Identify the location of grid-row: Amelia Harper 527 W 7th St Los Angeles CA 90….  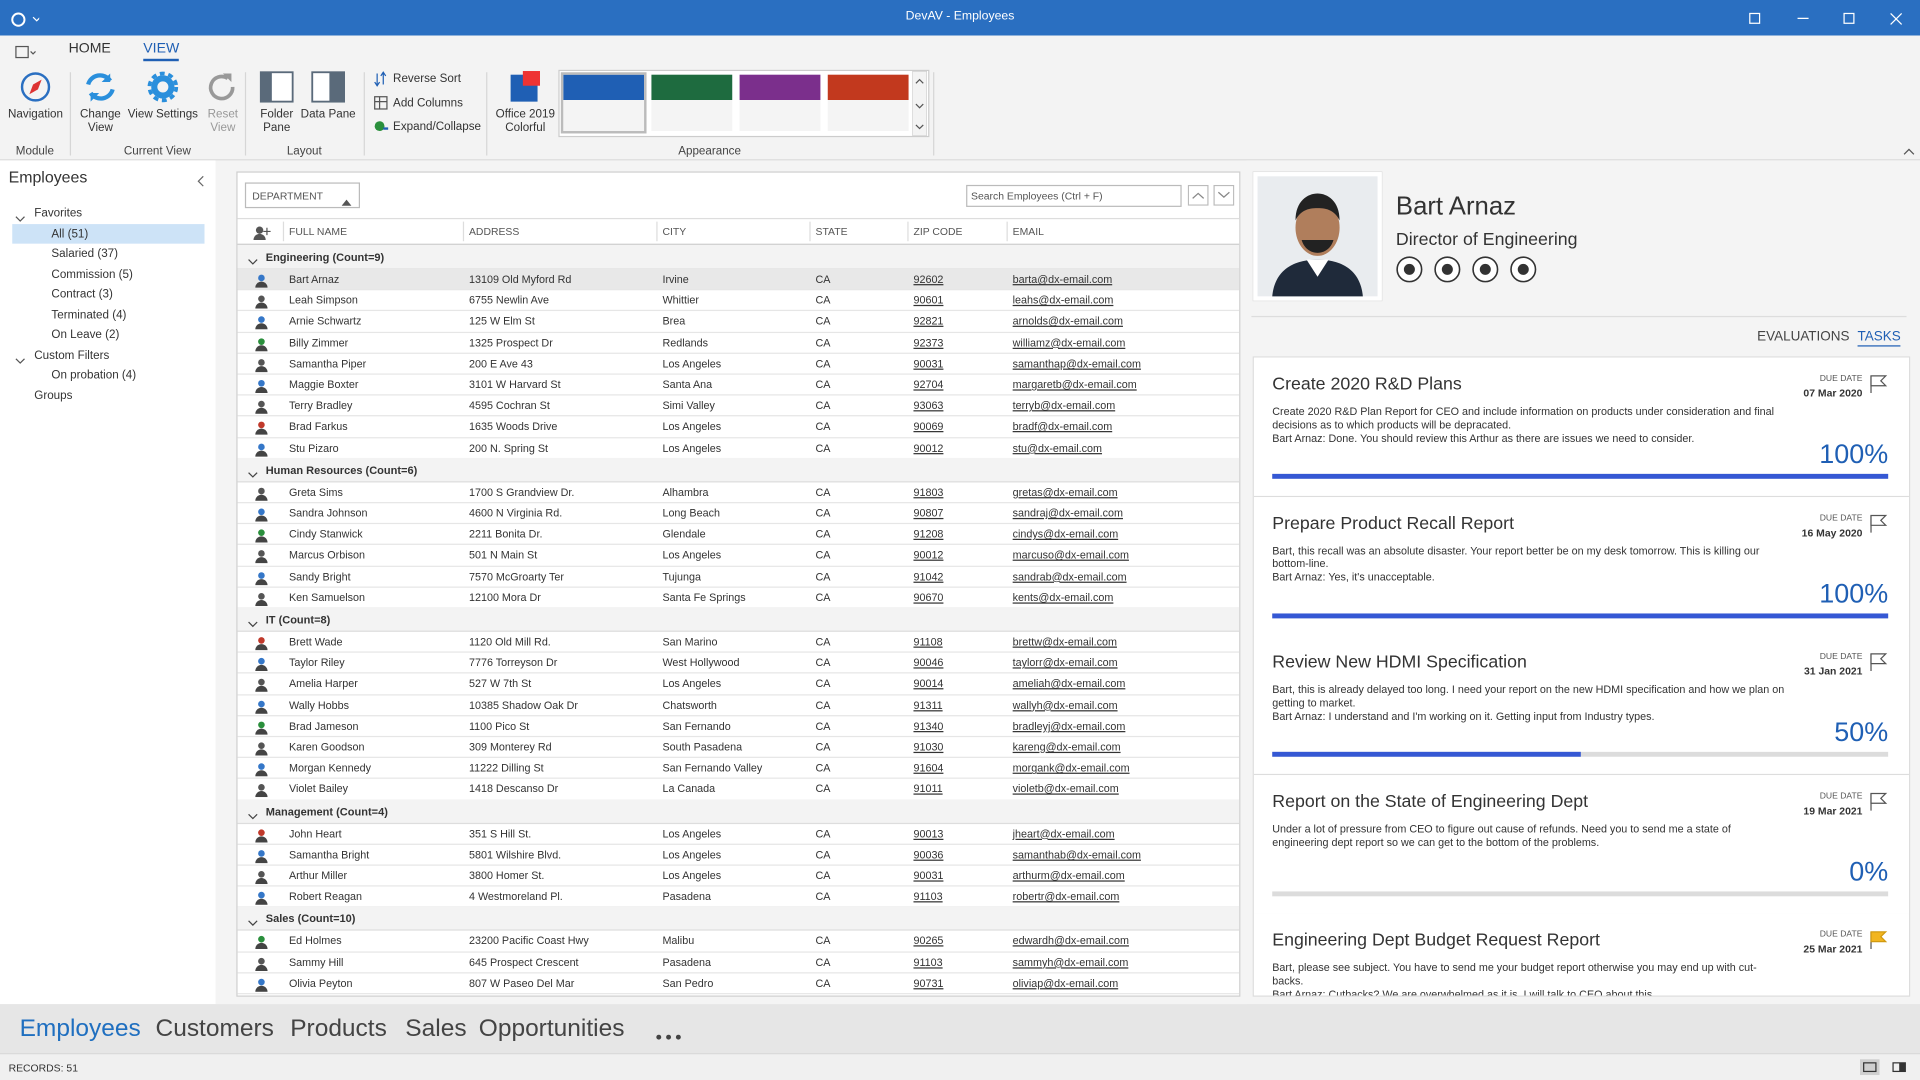
(738, 684).